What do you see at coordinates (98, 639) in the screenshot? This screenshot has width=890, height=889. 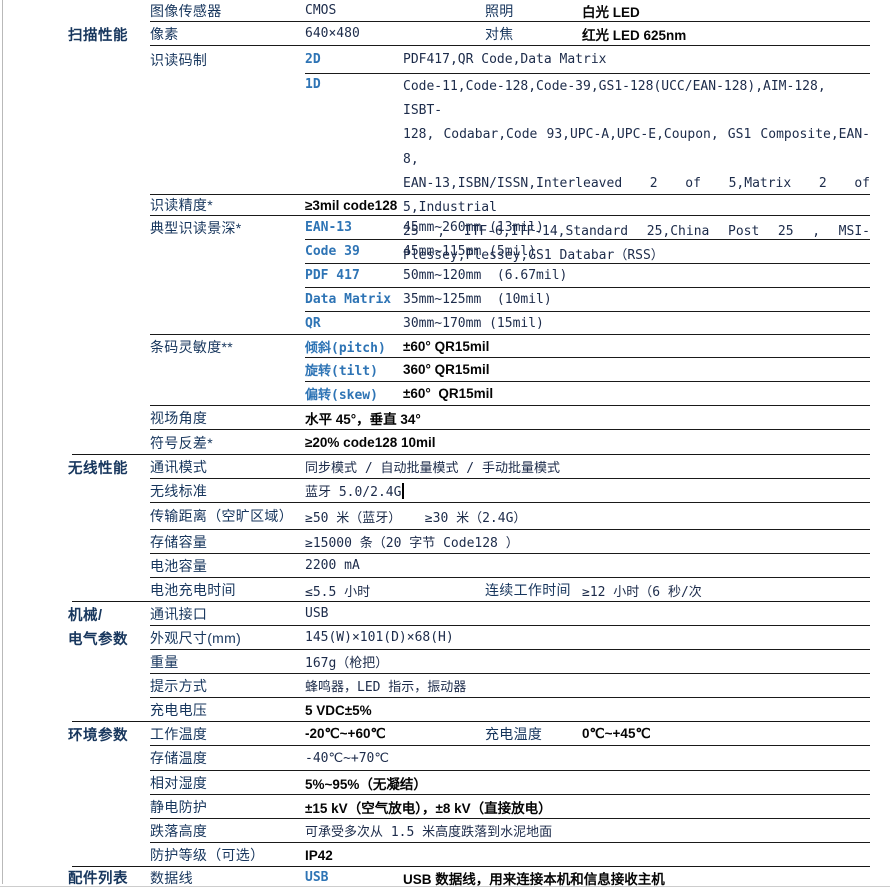 I see `section-category-label: 电气参数` at bounding box center [98, 639].